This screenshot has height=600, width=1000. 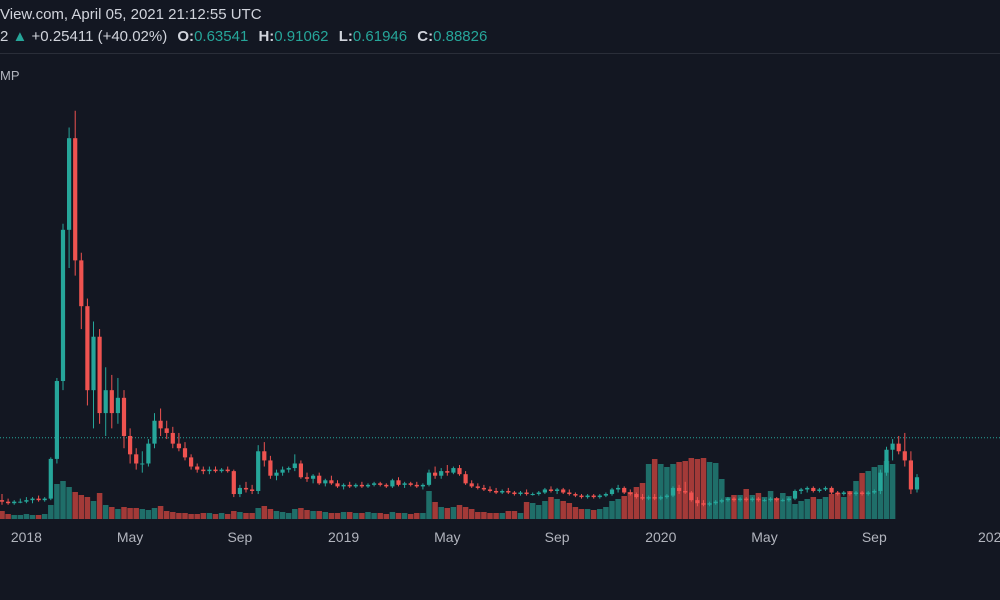 I want to click on x-tick-label: Sep, so click(x=874, y=537).